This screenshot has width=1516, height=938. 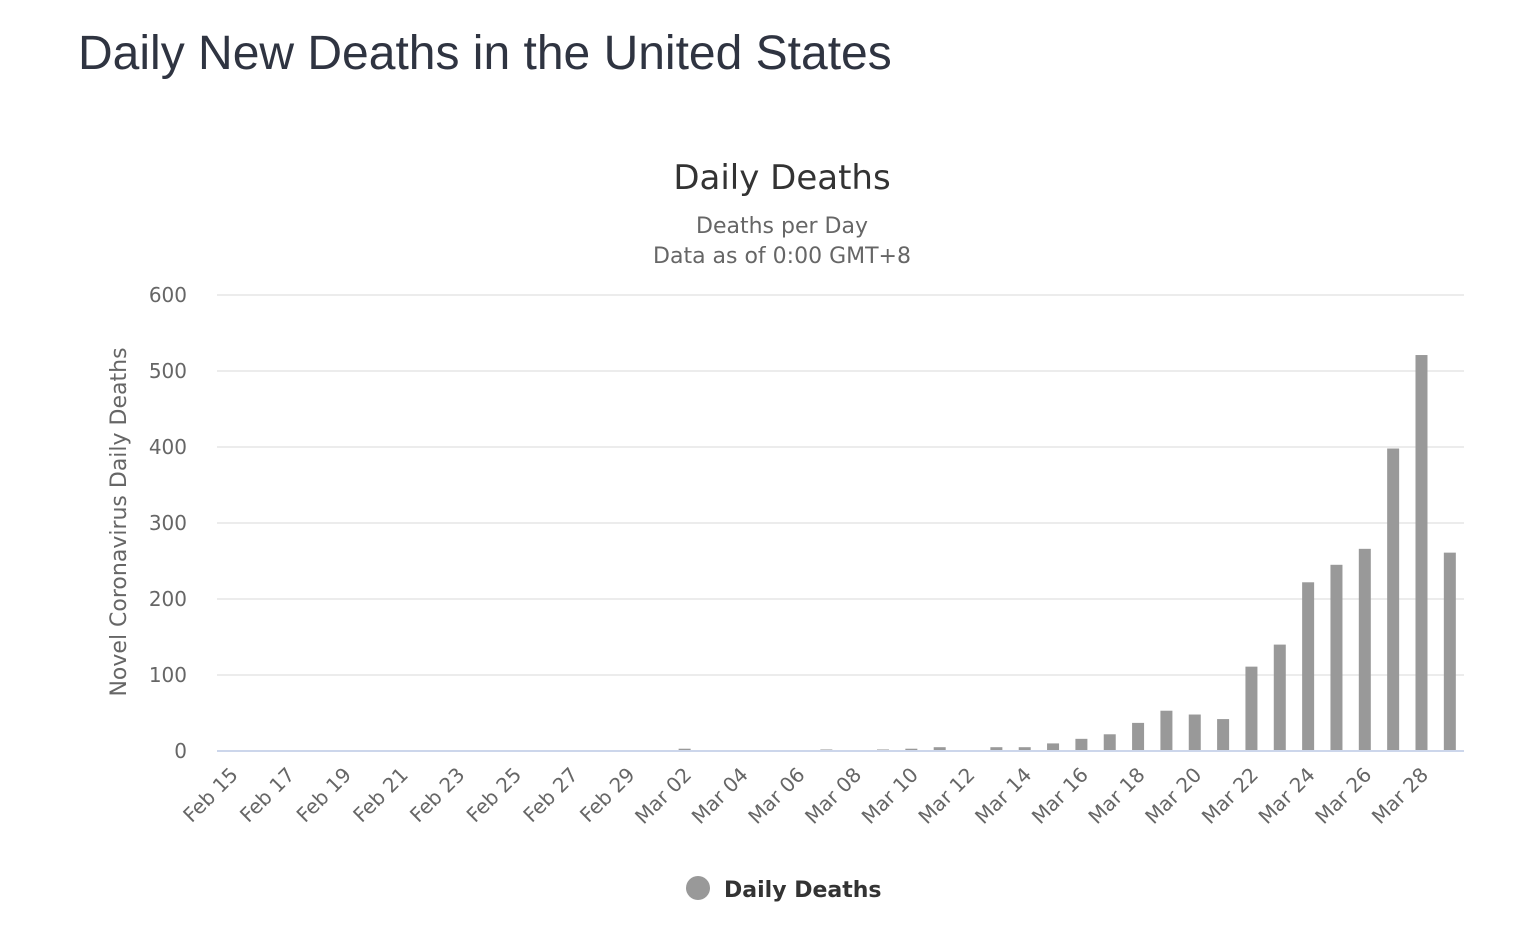 I want to click on x-tick-label: Mar 14, so click(x=1003, y=796).